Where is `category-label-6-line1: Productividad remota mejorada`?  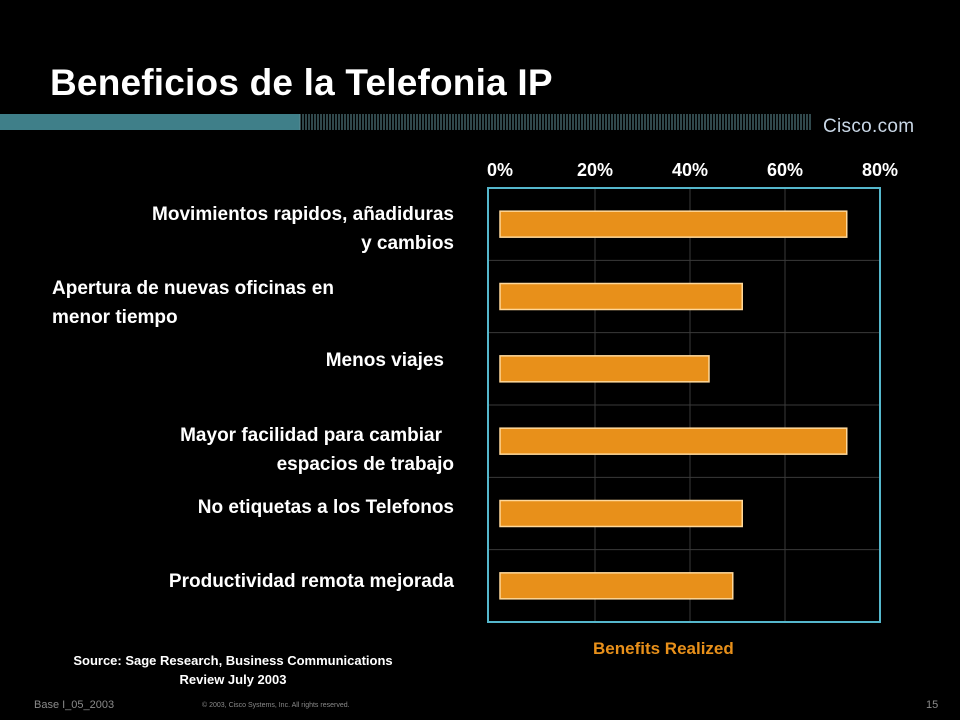 category-label-6-line1: Productividad remota mejorada is located at coordinates (311, 581).